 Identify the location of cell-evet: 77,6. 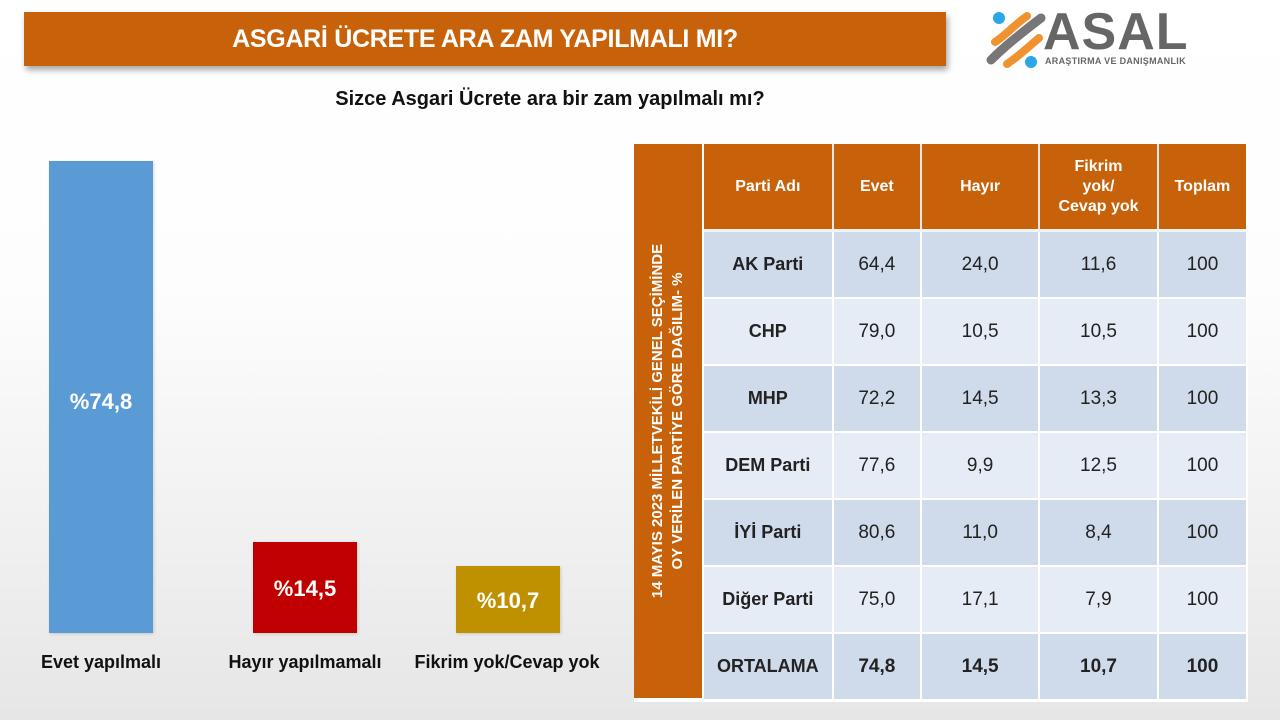
(878, 466).